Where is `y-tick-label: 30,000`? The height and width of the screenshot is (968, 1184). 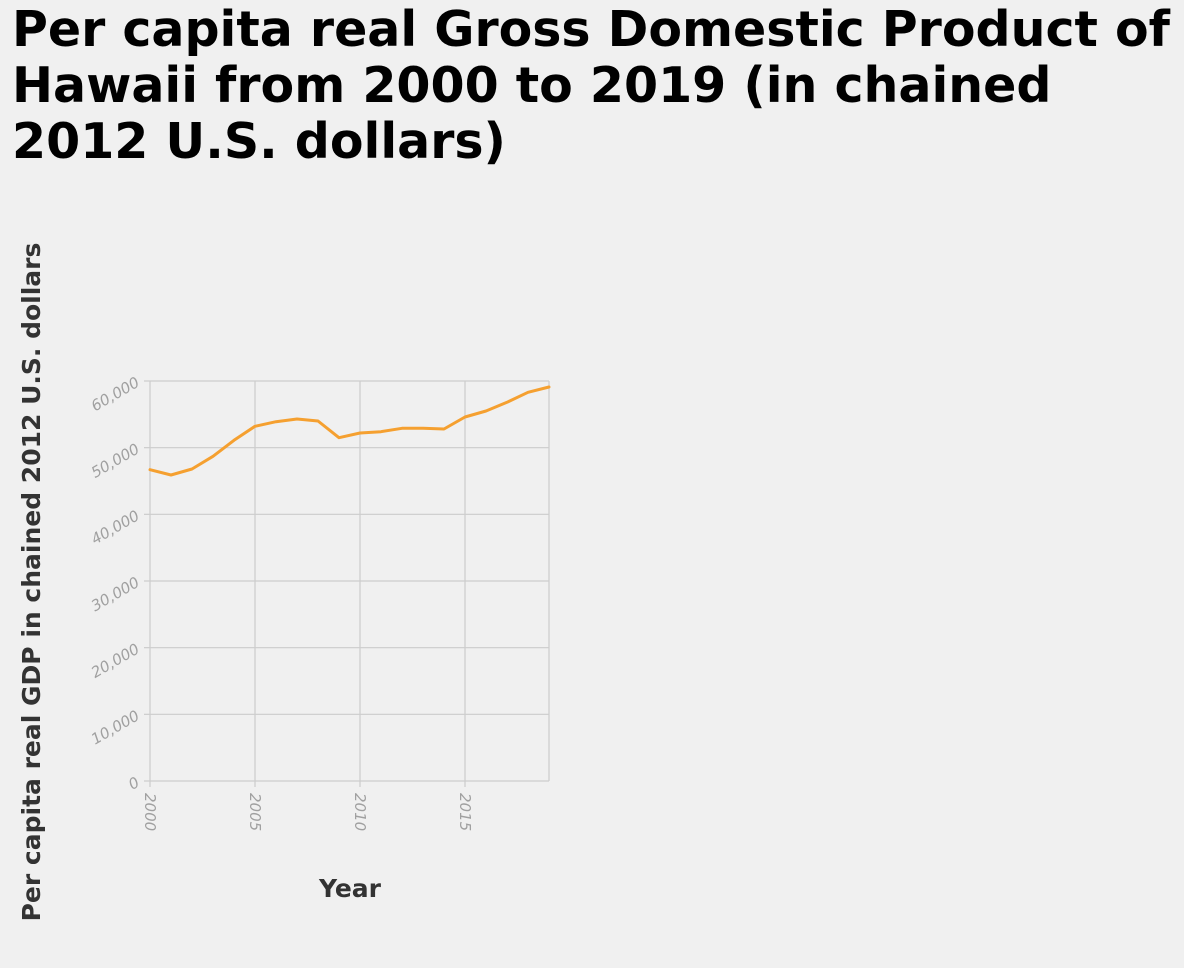 y-tick-label: 30,000 is located at coordinates (115, 594).